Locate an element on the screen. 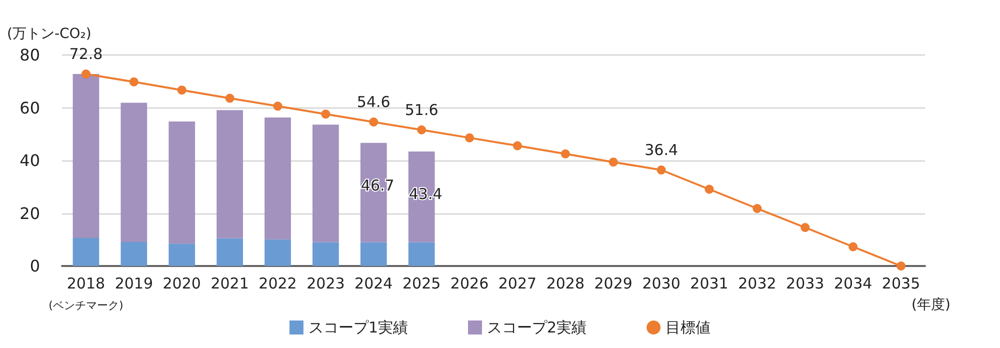 This screenshot has height=348, width=1000. x-tick-label: 2029 is located at coordinates (613, 283).